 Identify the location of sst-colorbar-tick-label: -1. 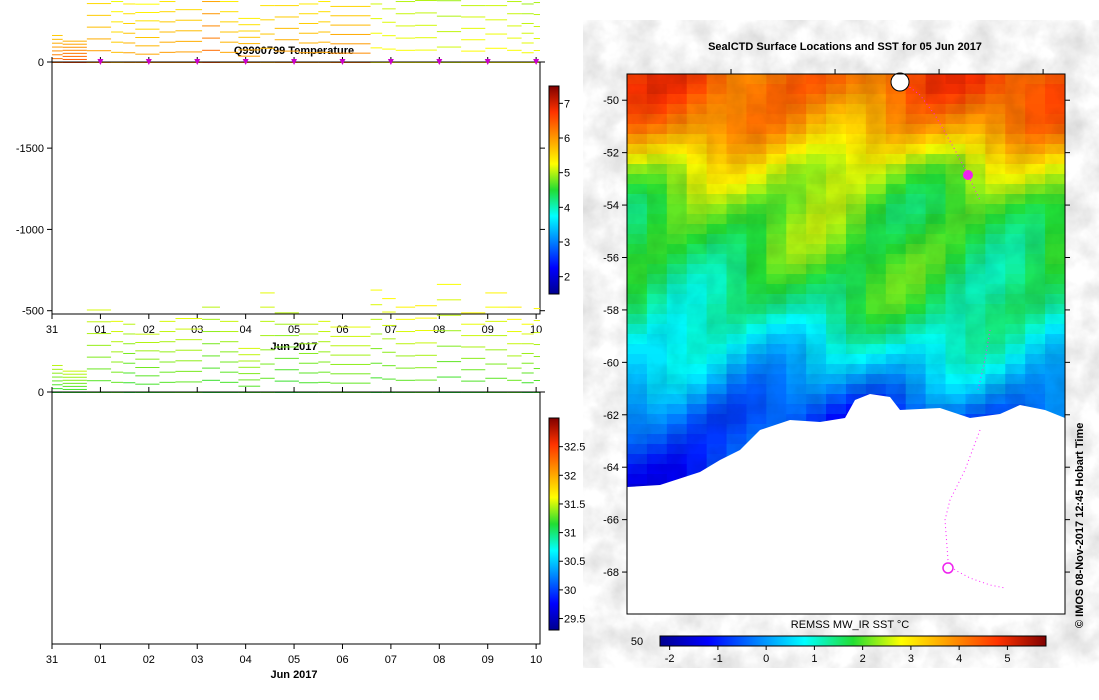
(718, 659).